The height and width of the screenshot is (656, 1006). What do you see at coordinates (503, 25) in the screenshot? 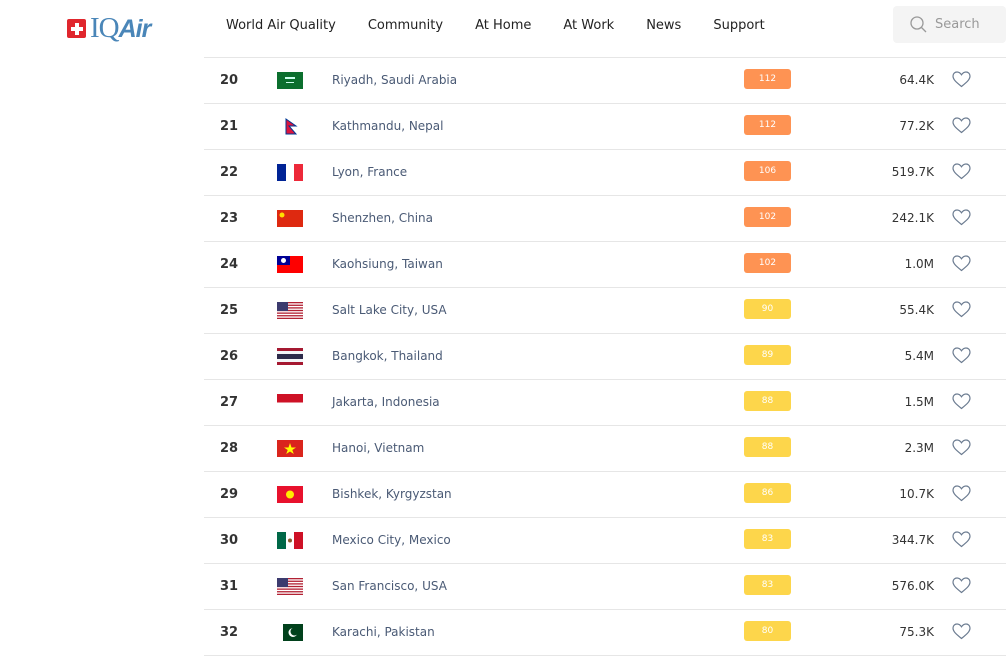
I see `nav-at-home: At Home` at bounding box center [503, 25].